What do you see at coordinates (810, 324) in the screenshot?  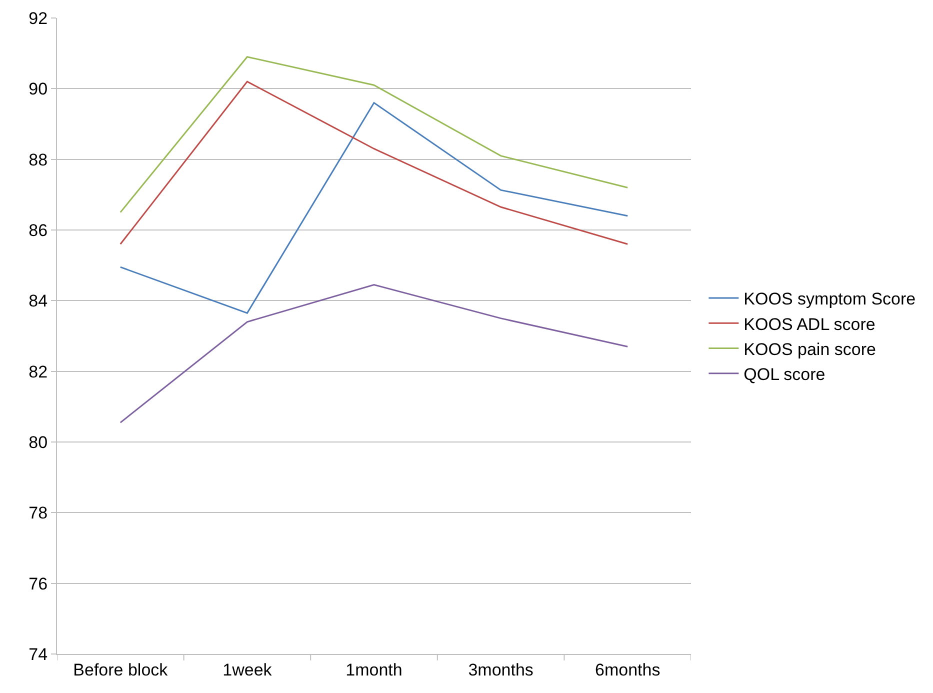 I see `legend-label: KOOS ADL score` at bounding box center [810, 324].